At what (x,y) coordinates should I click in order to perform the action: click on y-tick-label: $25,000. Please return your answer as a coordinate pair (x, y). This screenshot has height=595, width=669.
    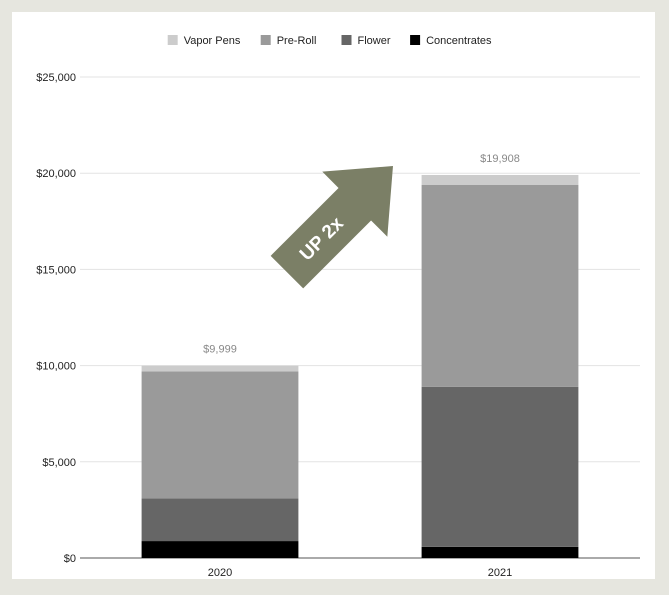
    Looking at the image, I should click on (56, 78).